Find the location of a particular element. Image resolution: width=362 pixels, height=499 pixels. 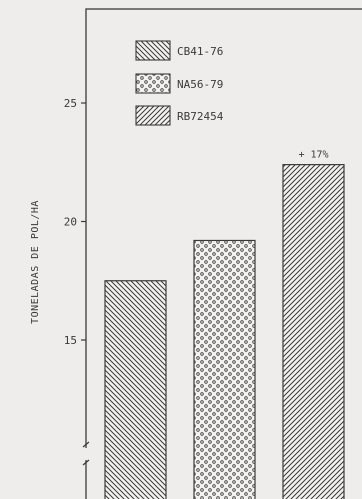

y-axis-ticks: 15 20 25 is located at coordinates (75, 222).